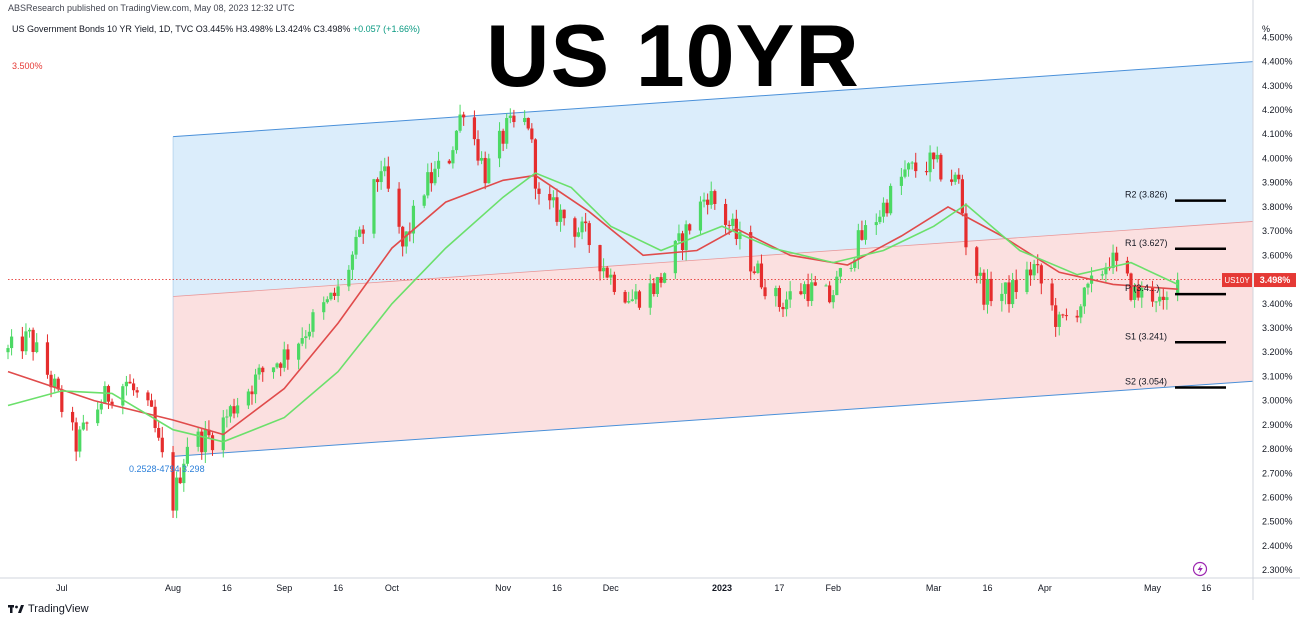  What do you see at coordinates (1146, 195) in the screenshot?
I see `pivot-label: R2 (3.826)` at bounding box center [1146, 195].